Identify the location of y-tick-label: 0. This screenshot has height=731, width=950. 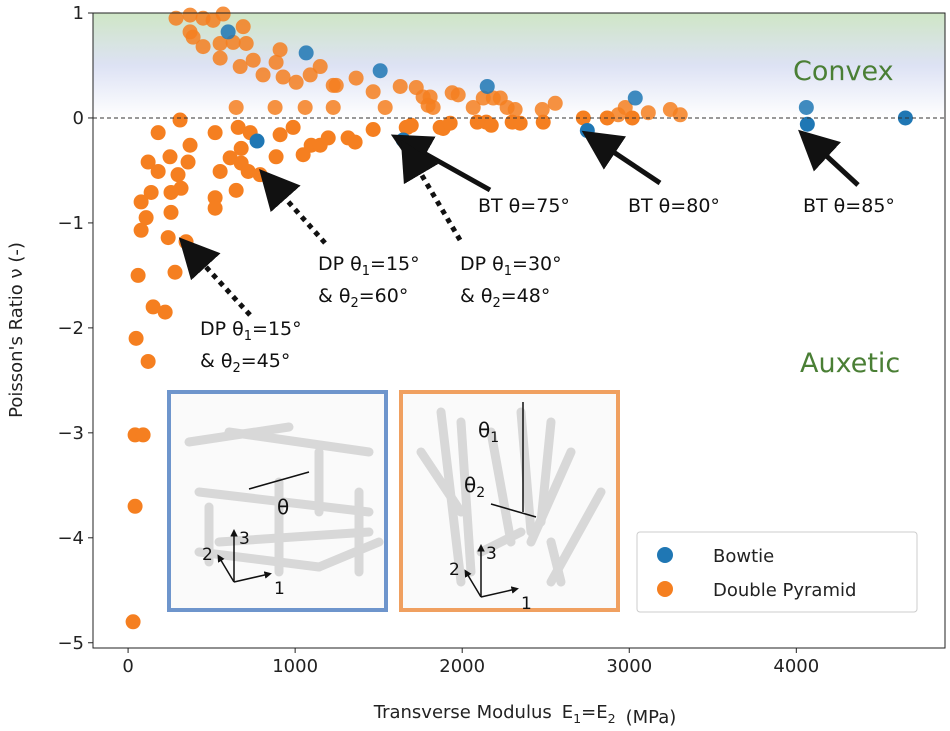
(78, 118).